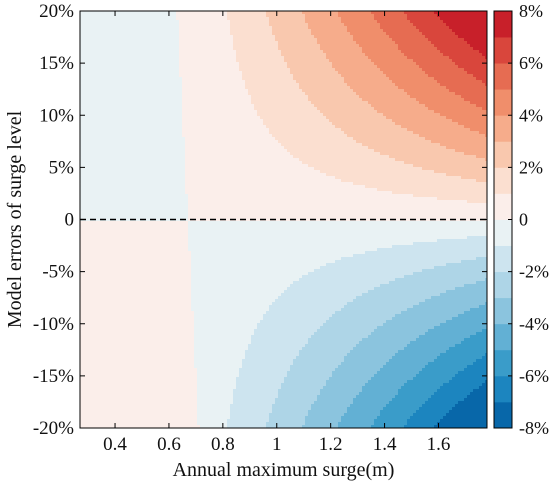  I want to click on x-tick-label: 0.8, so click(223, 444).